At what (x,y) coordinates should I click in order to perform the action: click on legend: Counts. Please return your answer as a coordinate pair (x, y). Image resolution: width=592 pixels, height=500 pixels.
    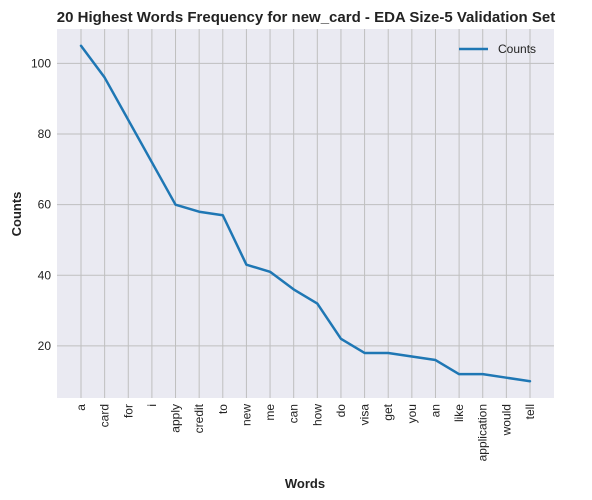
    Looking at the image, I should click on (497, 49).